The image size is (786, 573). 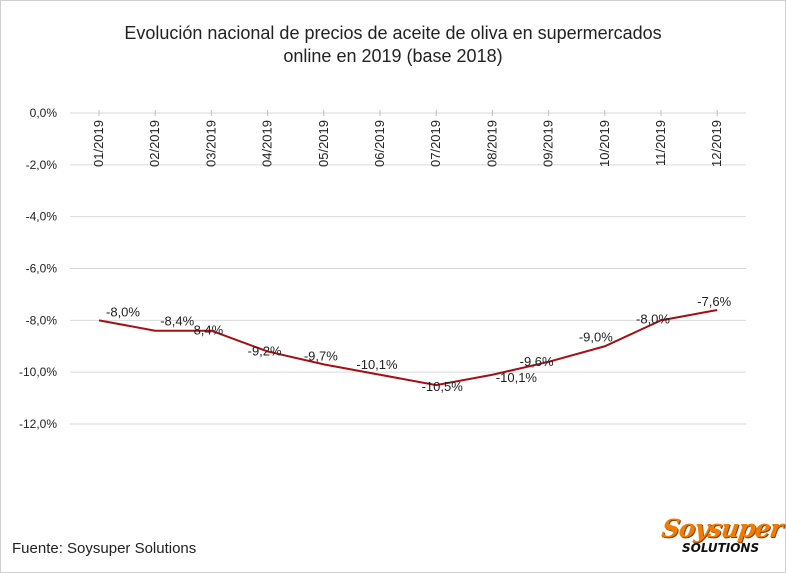 What do you see at coordinates (408, 347) in the screenshot?
I see `series-line` at bounding box center [408, 347].